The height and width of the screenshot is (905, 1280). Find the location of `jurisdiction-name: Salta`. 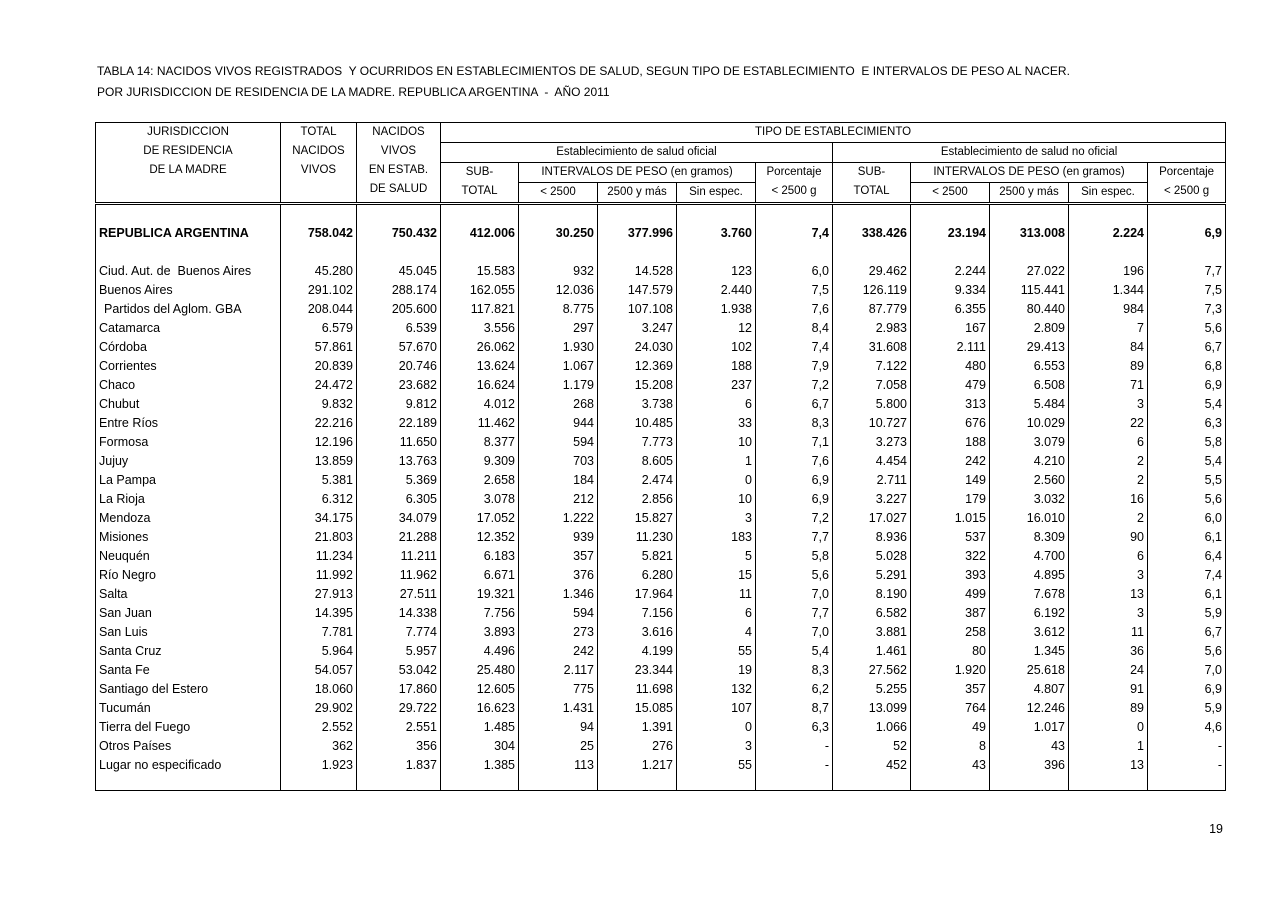

jurisdiction-name: Salta is located at coordinates (188, 594).